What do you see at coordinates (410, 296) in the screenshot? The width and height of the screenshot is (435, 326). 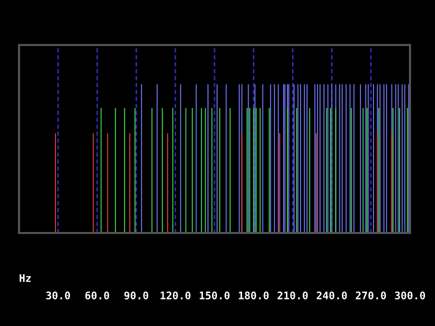 I see `x-tick-label: 300.0` at bounding box center [410, 296].